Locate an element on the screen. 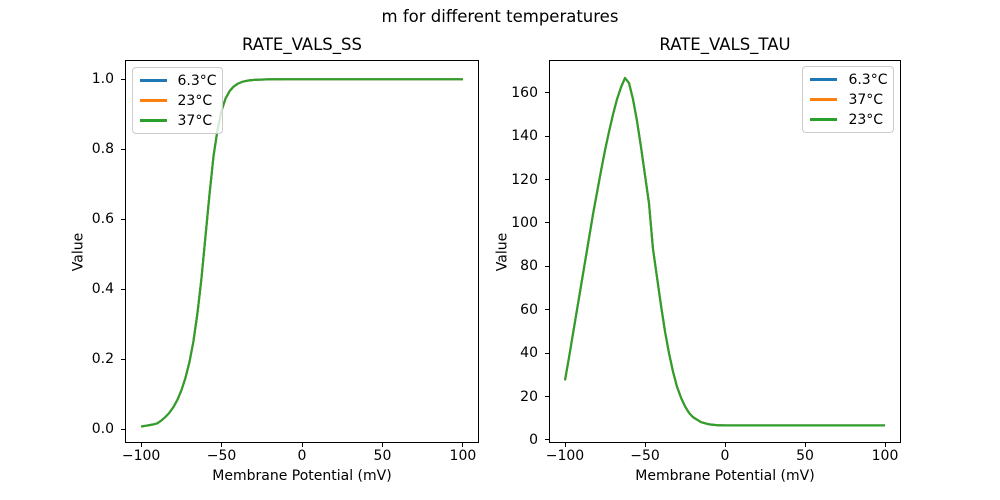 The width and height of the screenshot is (1000, 500). y-tick-label: 160 is located at coordinates (524, 92).